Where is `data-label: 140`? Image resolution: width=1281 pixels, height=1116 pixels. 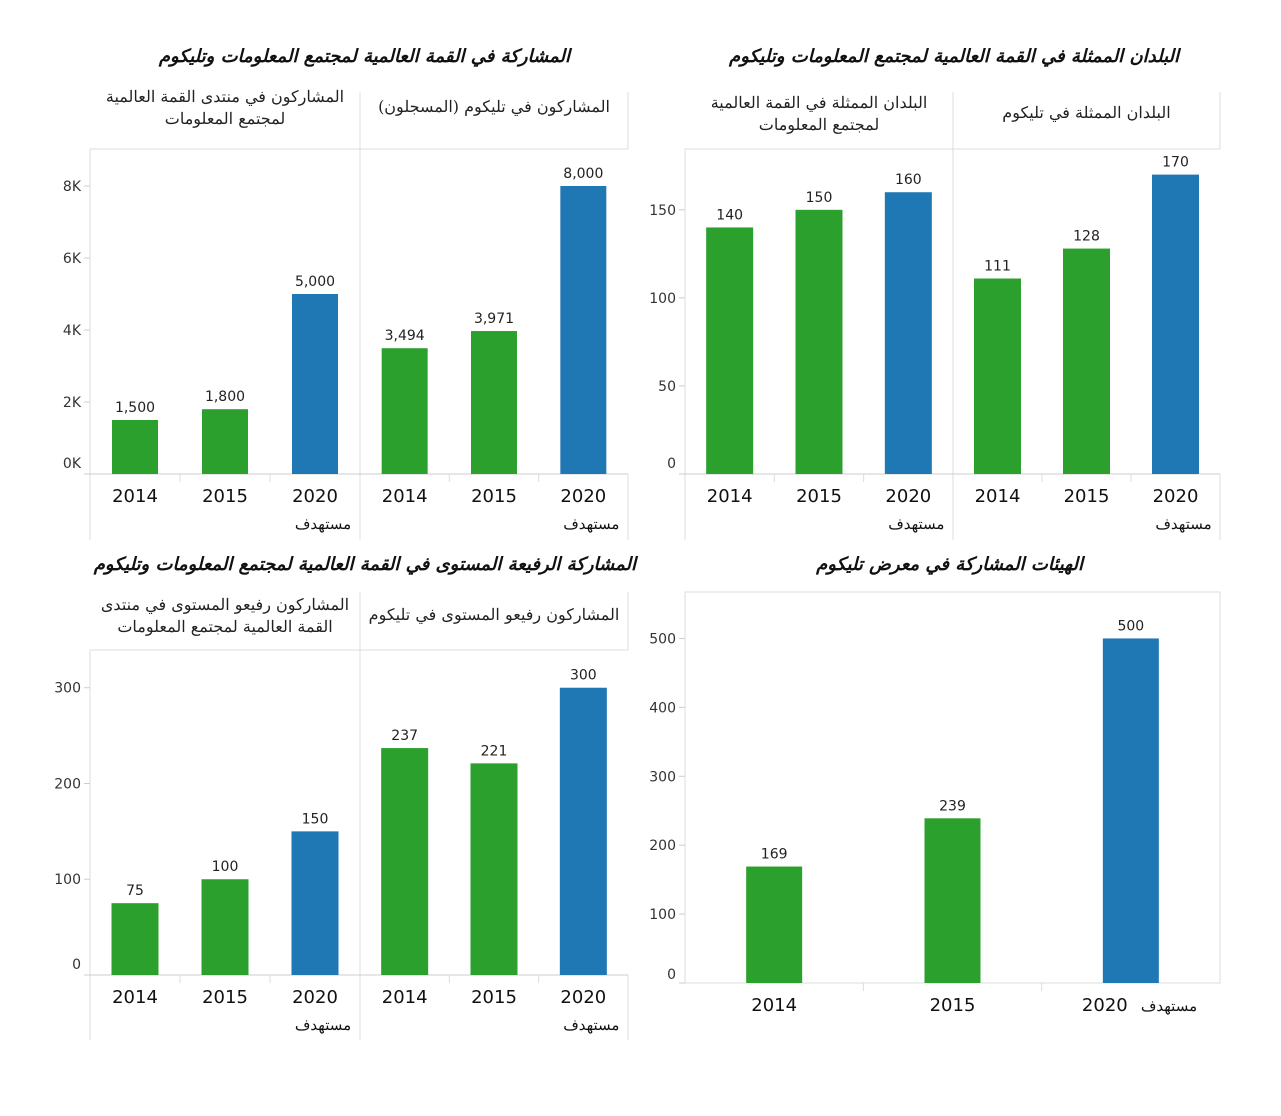 data-label: 140 is located at coordinates (729, 215).